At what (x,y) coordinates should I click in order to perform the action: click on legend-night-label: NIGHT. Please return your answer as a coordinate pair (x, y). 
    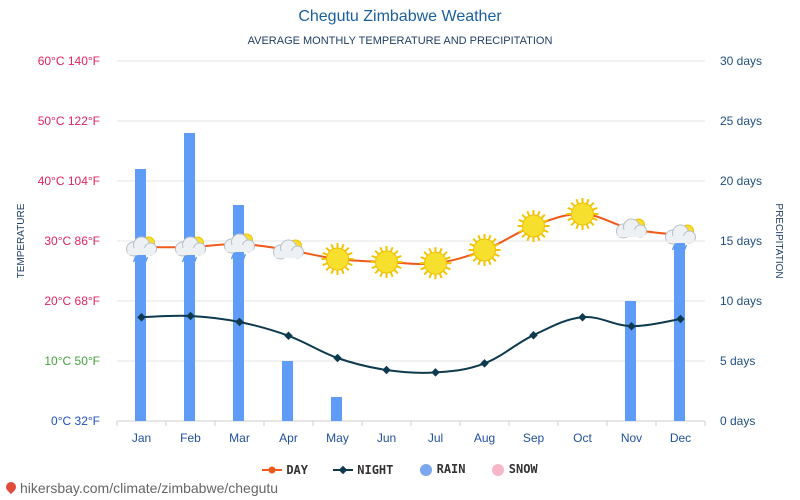
    Looking at the image, I should click on (375, 469).